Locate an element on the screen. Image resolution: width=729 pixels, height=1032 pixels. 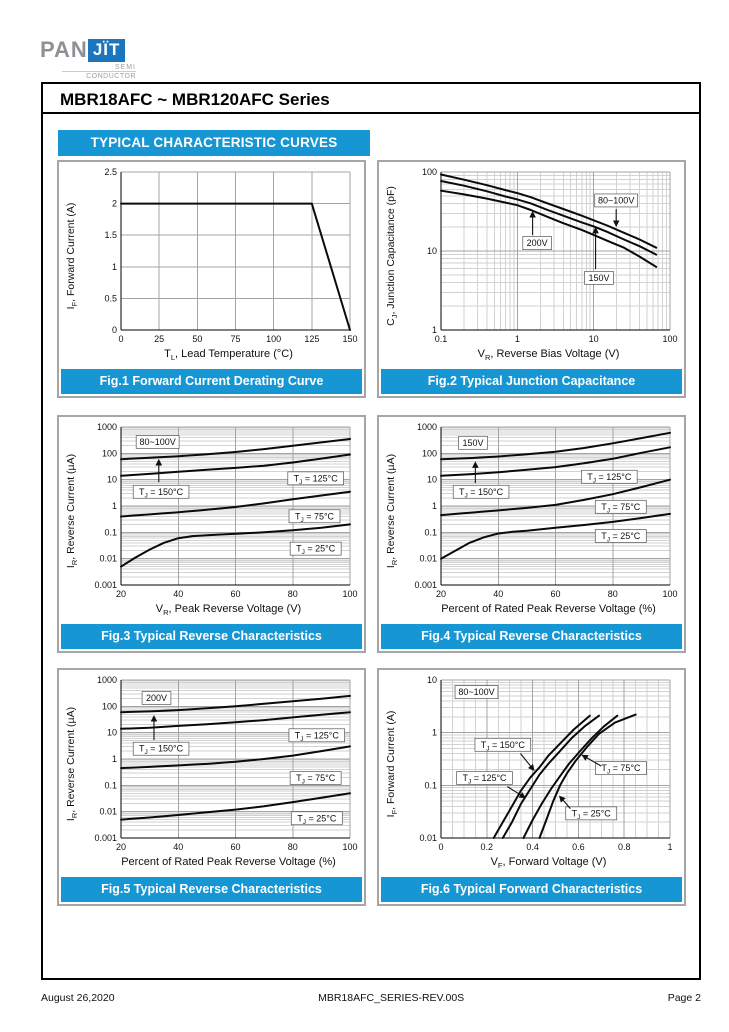
panjit-logo: PAN JÏT SEMI CONDUCTOR is located at coordinates (88, 58).